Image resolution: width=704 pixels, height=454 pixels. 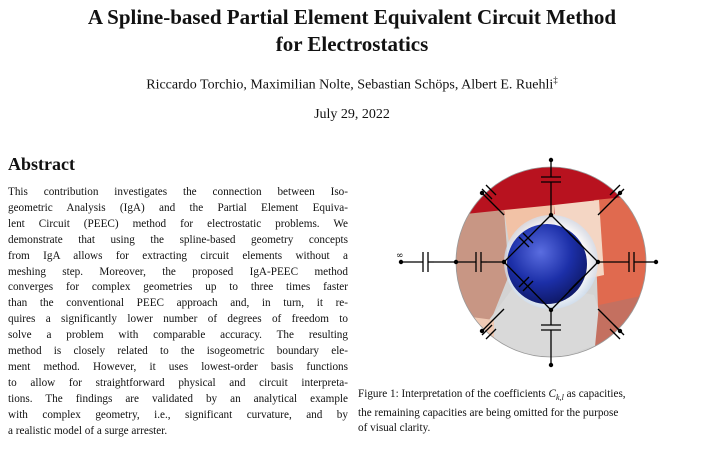 I want to click on node-inner-left, so click(x=504, y=262).